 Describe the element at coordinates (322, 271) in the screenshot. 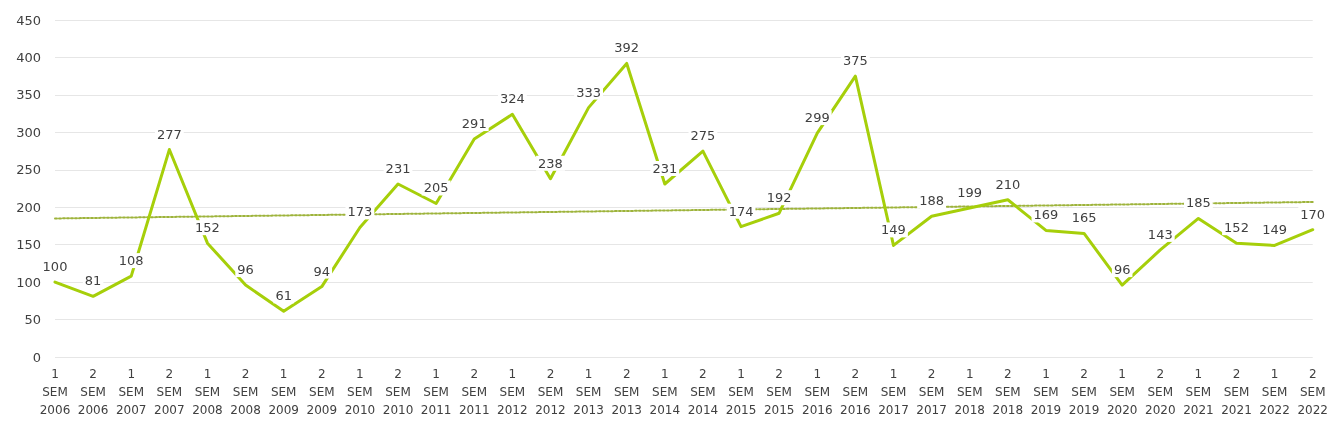

I see `data-label: 94` at that location.